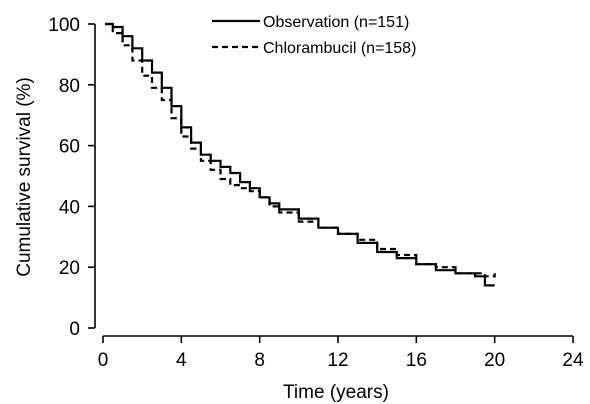  What do you see at coordinates (336, 22) in the screenshot?
I see `legend-label-observation: Observation (n=151)` at bounding box center [336, 22].